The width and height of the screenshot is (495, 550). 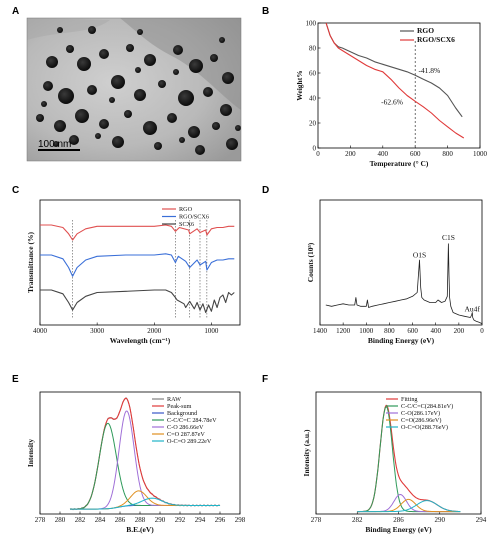 What do you see at coordinates (315, 148) in the screenshot?
I see `y-tick-label: 0` at bounding box center [315, 148].